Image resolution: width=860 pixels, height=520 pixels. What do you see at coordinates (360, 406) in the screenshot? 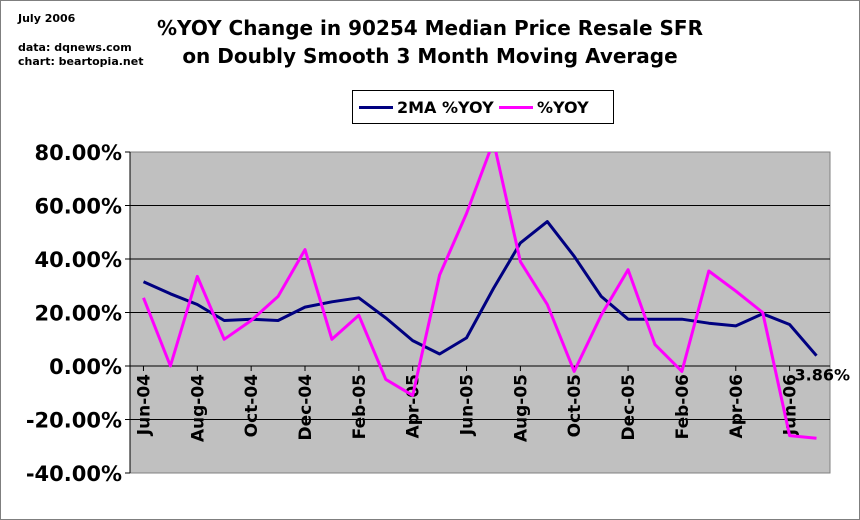
I see `x-tick-label: Feb-05` at bounding box center [360, 406].